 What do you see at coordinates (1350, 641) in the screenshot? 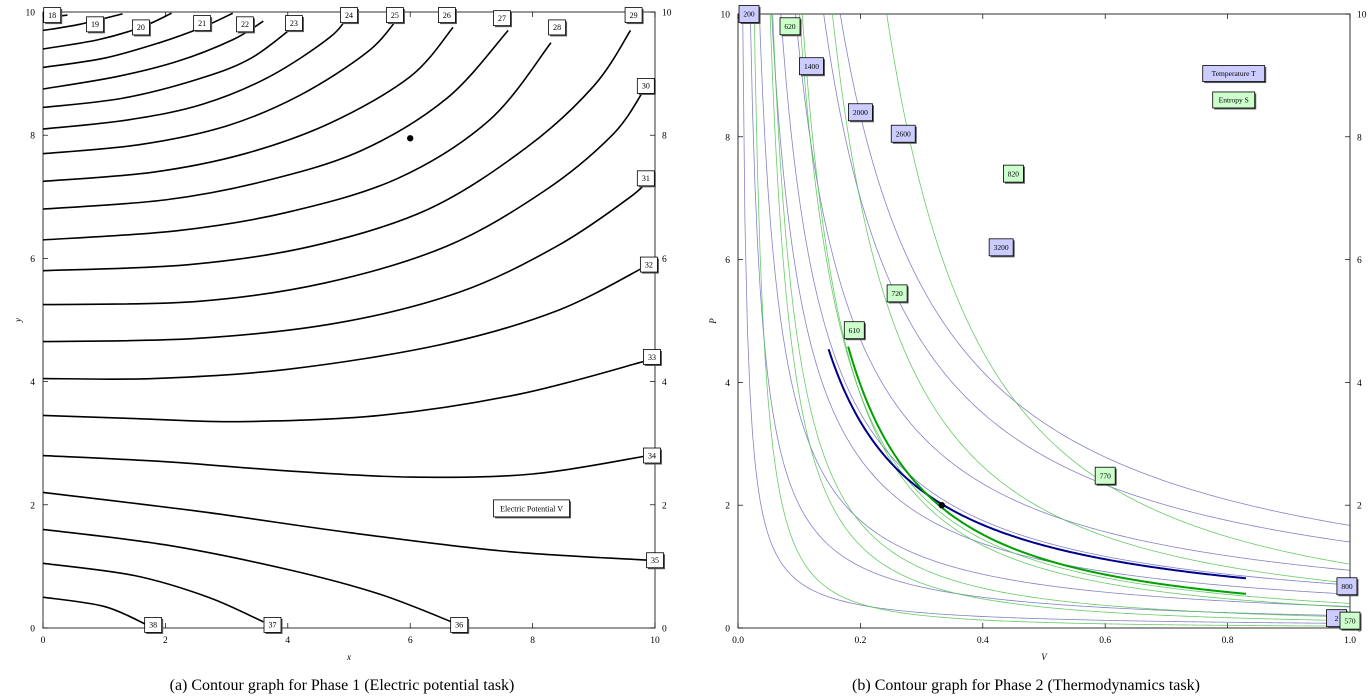
I see `x-tick-label: 1.0` at bounding box center [1350, 641].